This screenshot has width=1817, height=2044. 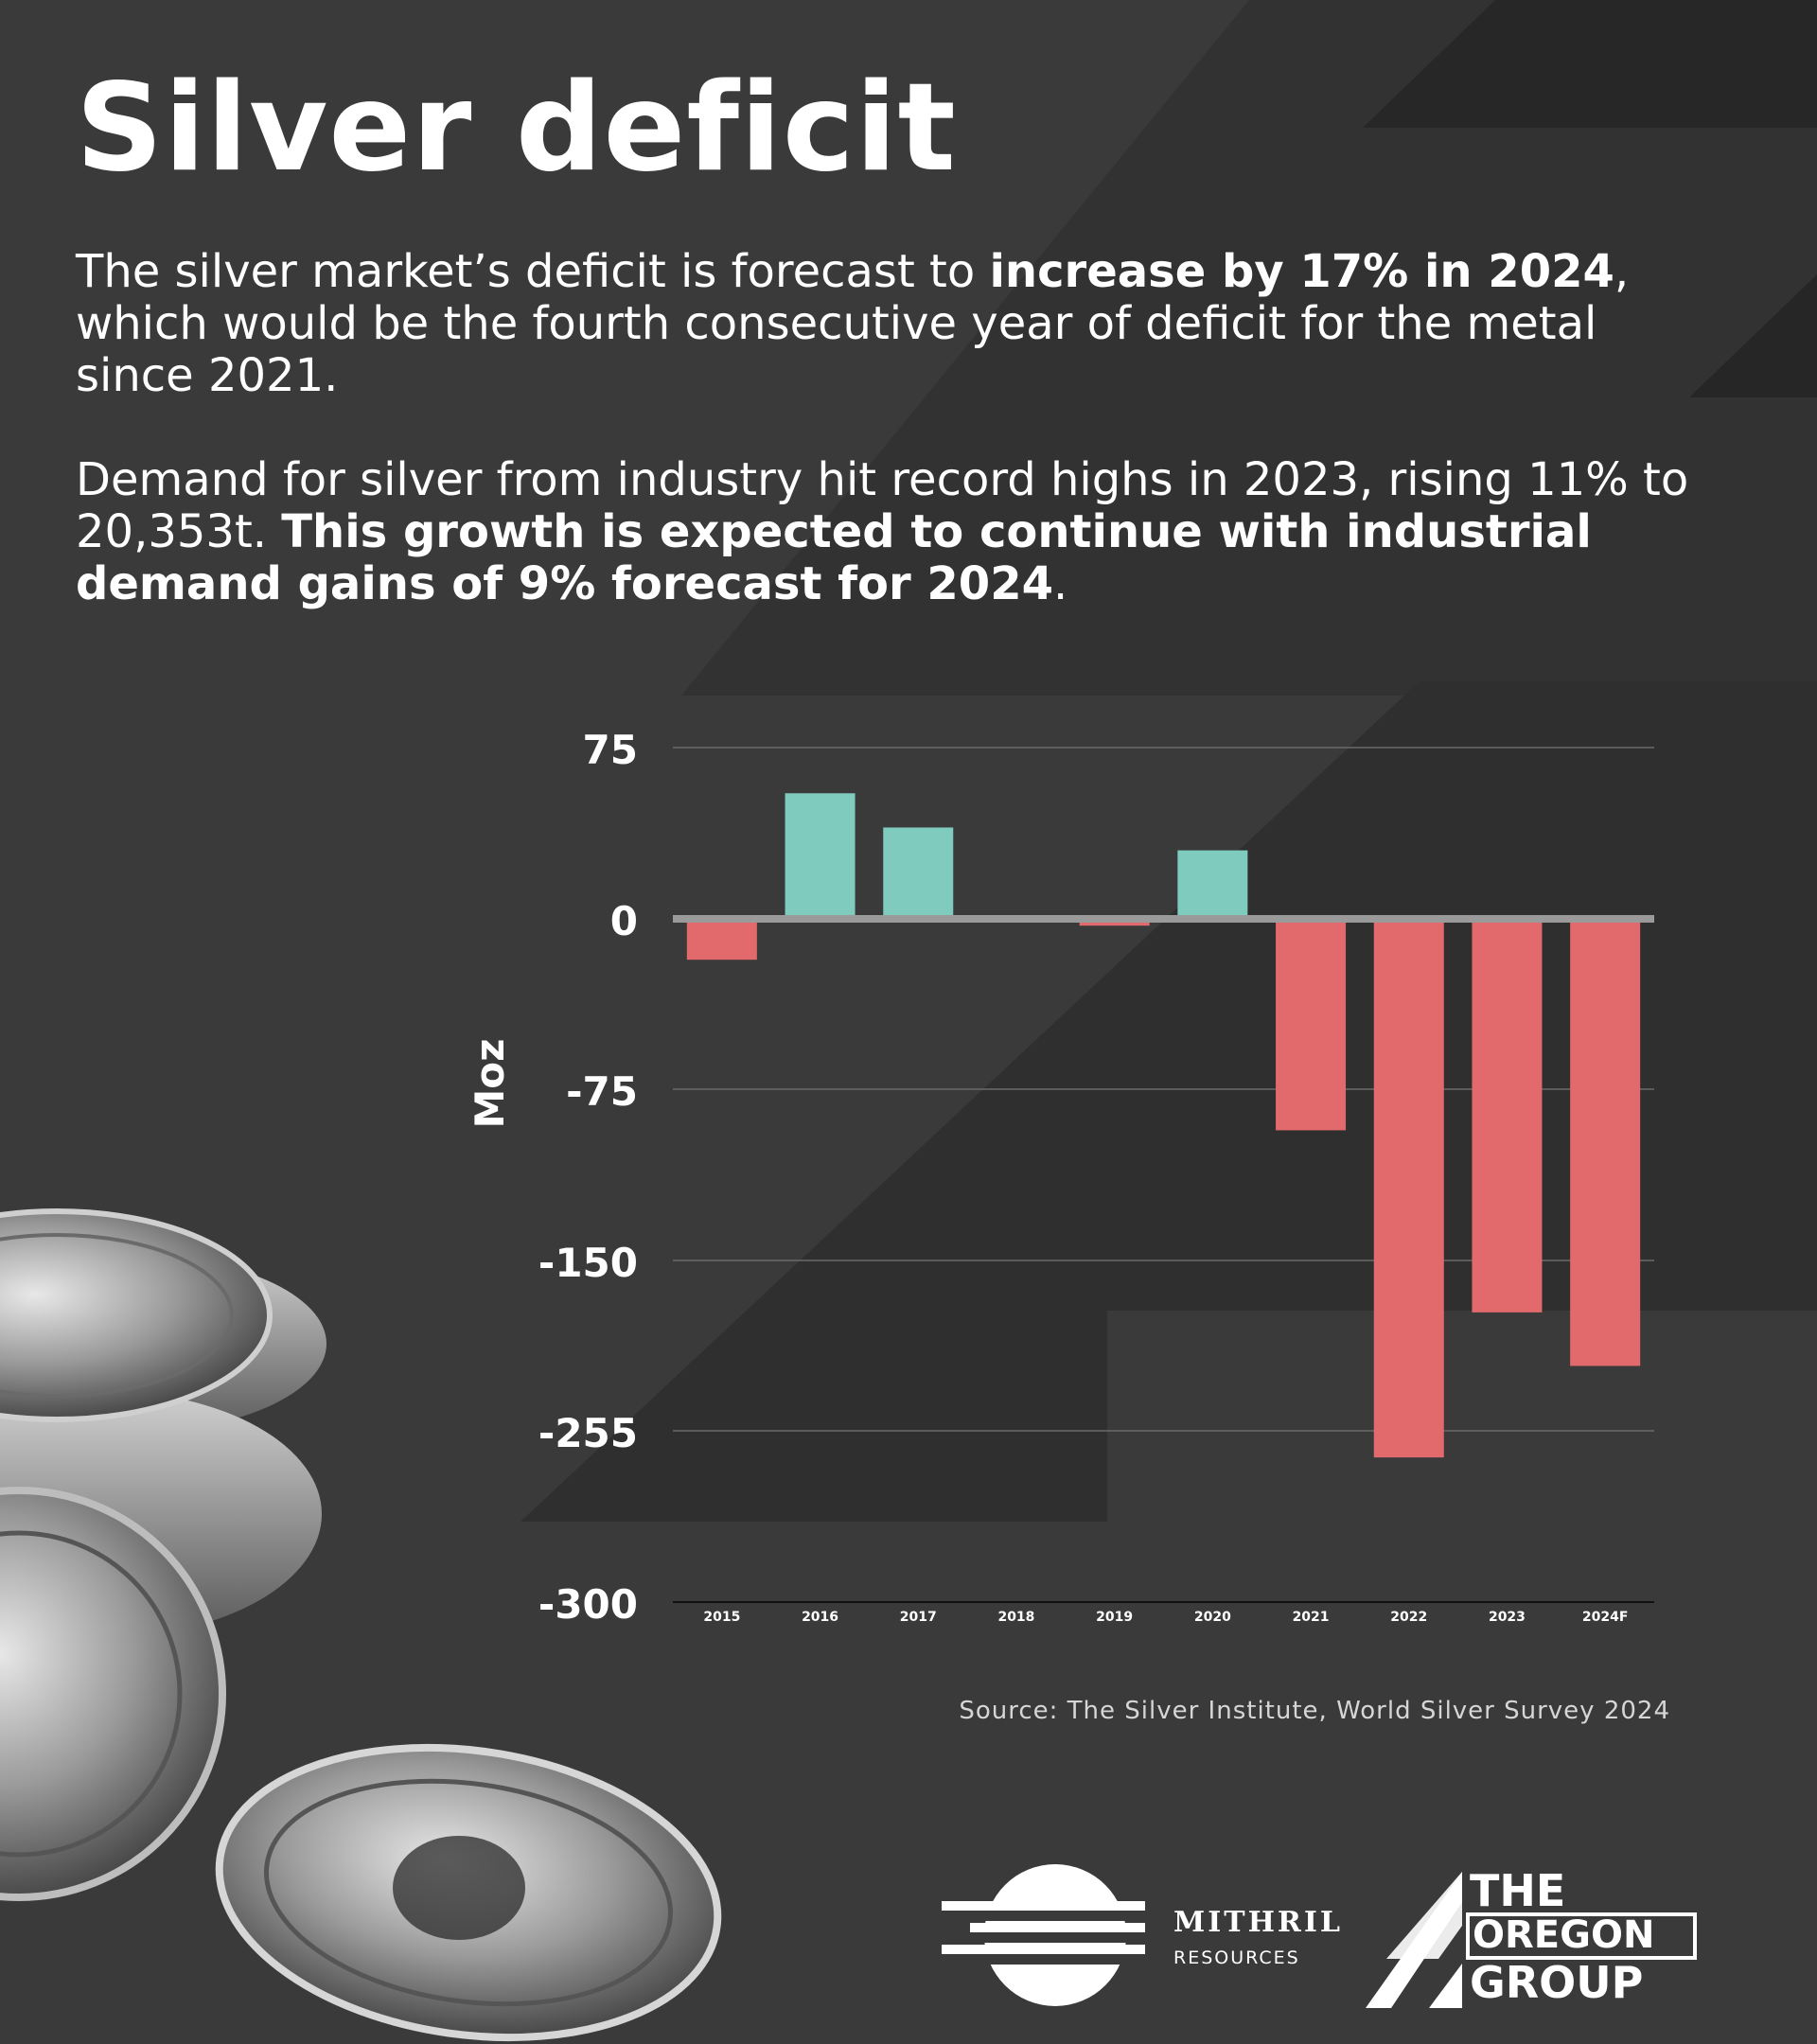 What do you see at coordinates (1060, 583) in the screenshot?
I see `demand-text-end: .` at bounding box center [1060, 583].